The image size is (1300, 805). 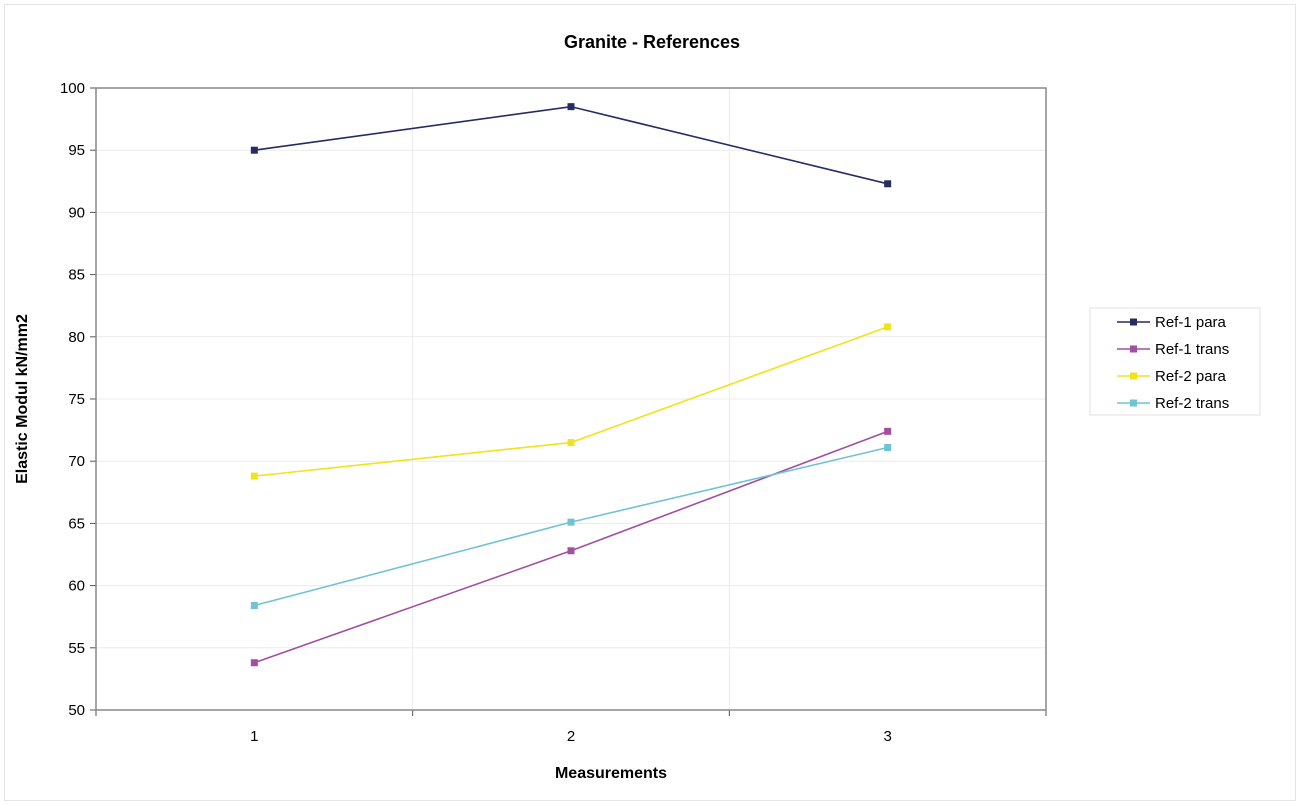 What do you see at coordinates (571, 145) in the screenshot?
I see `series-ref-1-para` at bounding box center [571, 145].